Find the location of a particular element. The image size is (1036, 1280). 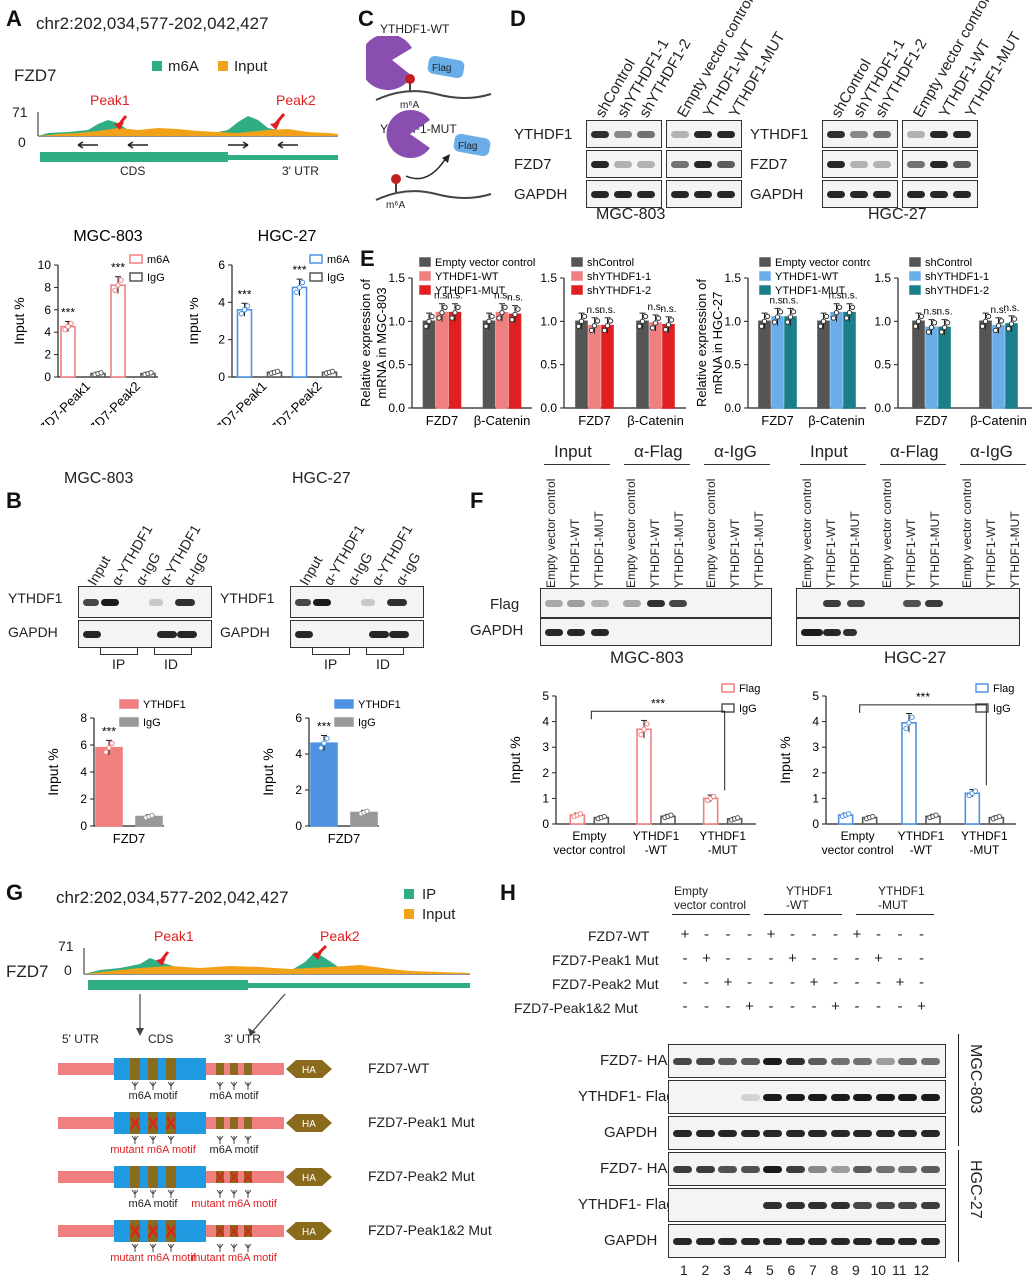

legend-m6a: m6A is located at coordinates (175, 66).